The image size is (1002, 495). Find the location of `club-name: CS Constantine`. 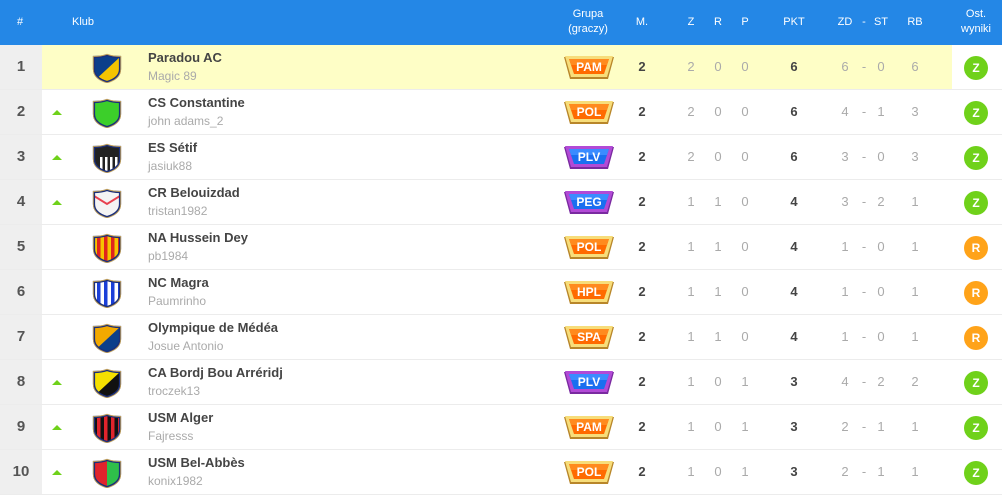

club-name: CS Constantine is located at coordinates (196, 102).